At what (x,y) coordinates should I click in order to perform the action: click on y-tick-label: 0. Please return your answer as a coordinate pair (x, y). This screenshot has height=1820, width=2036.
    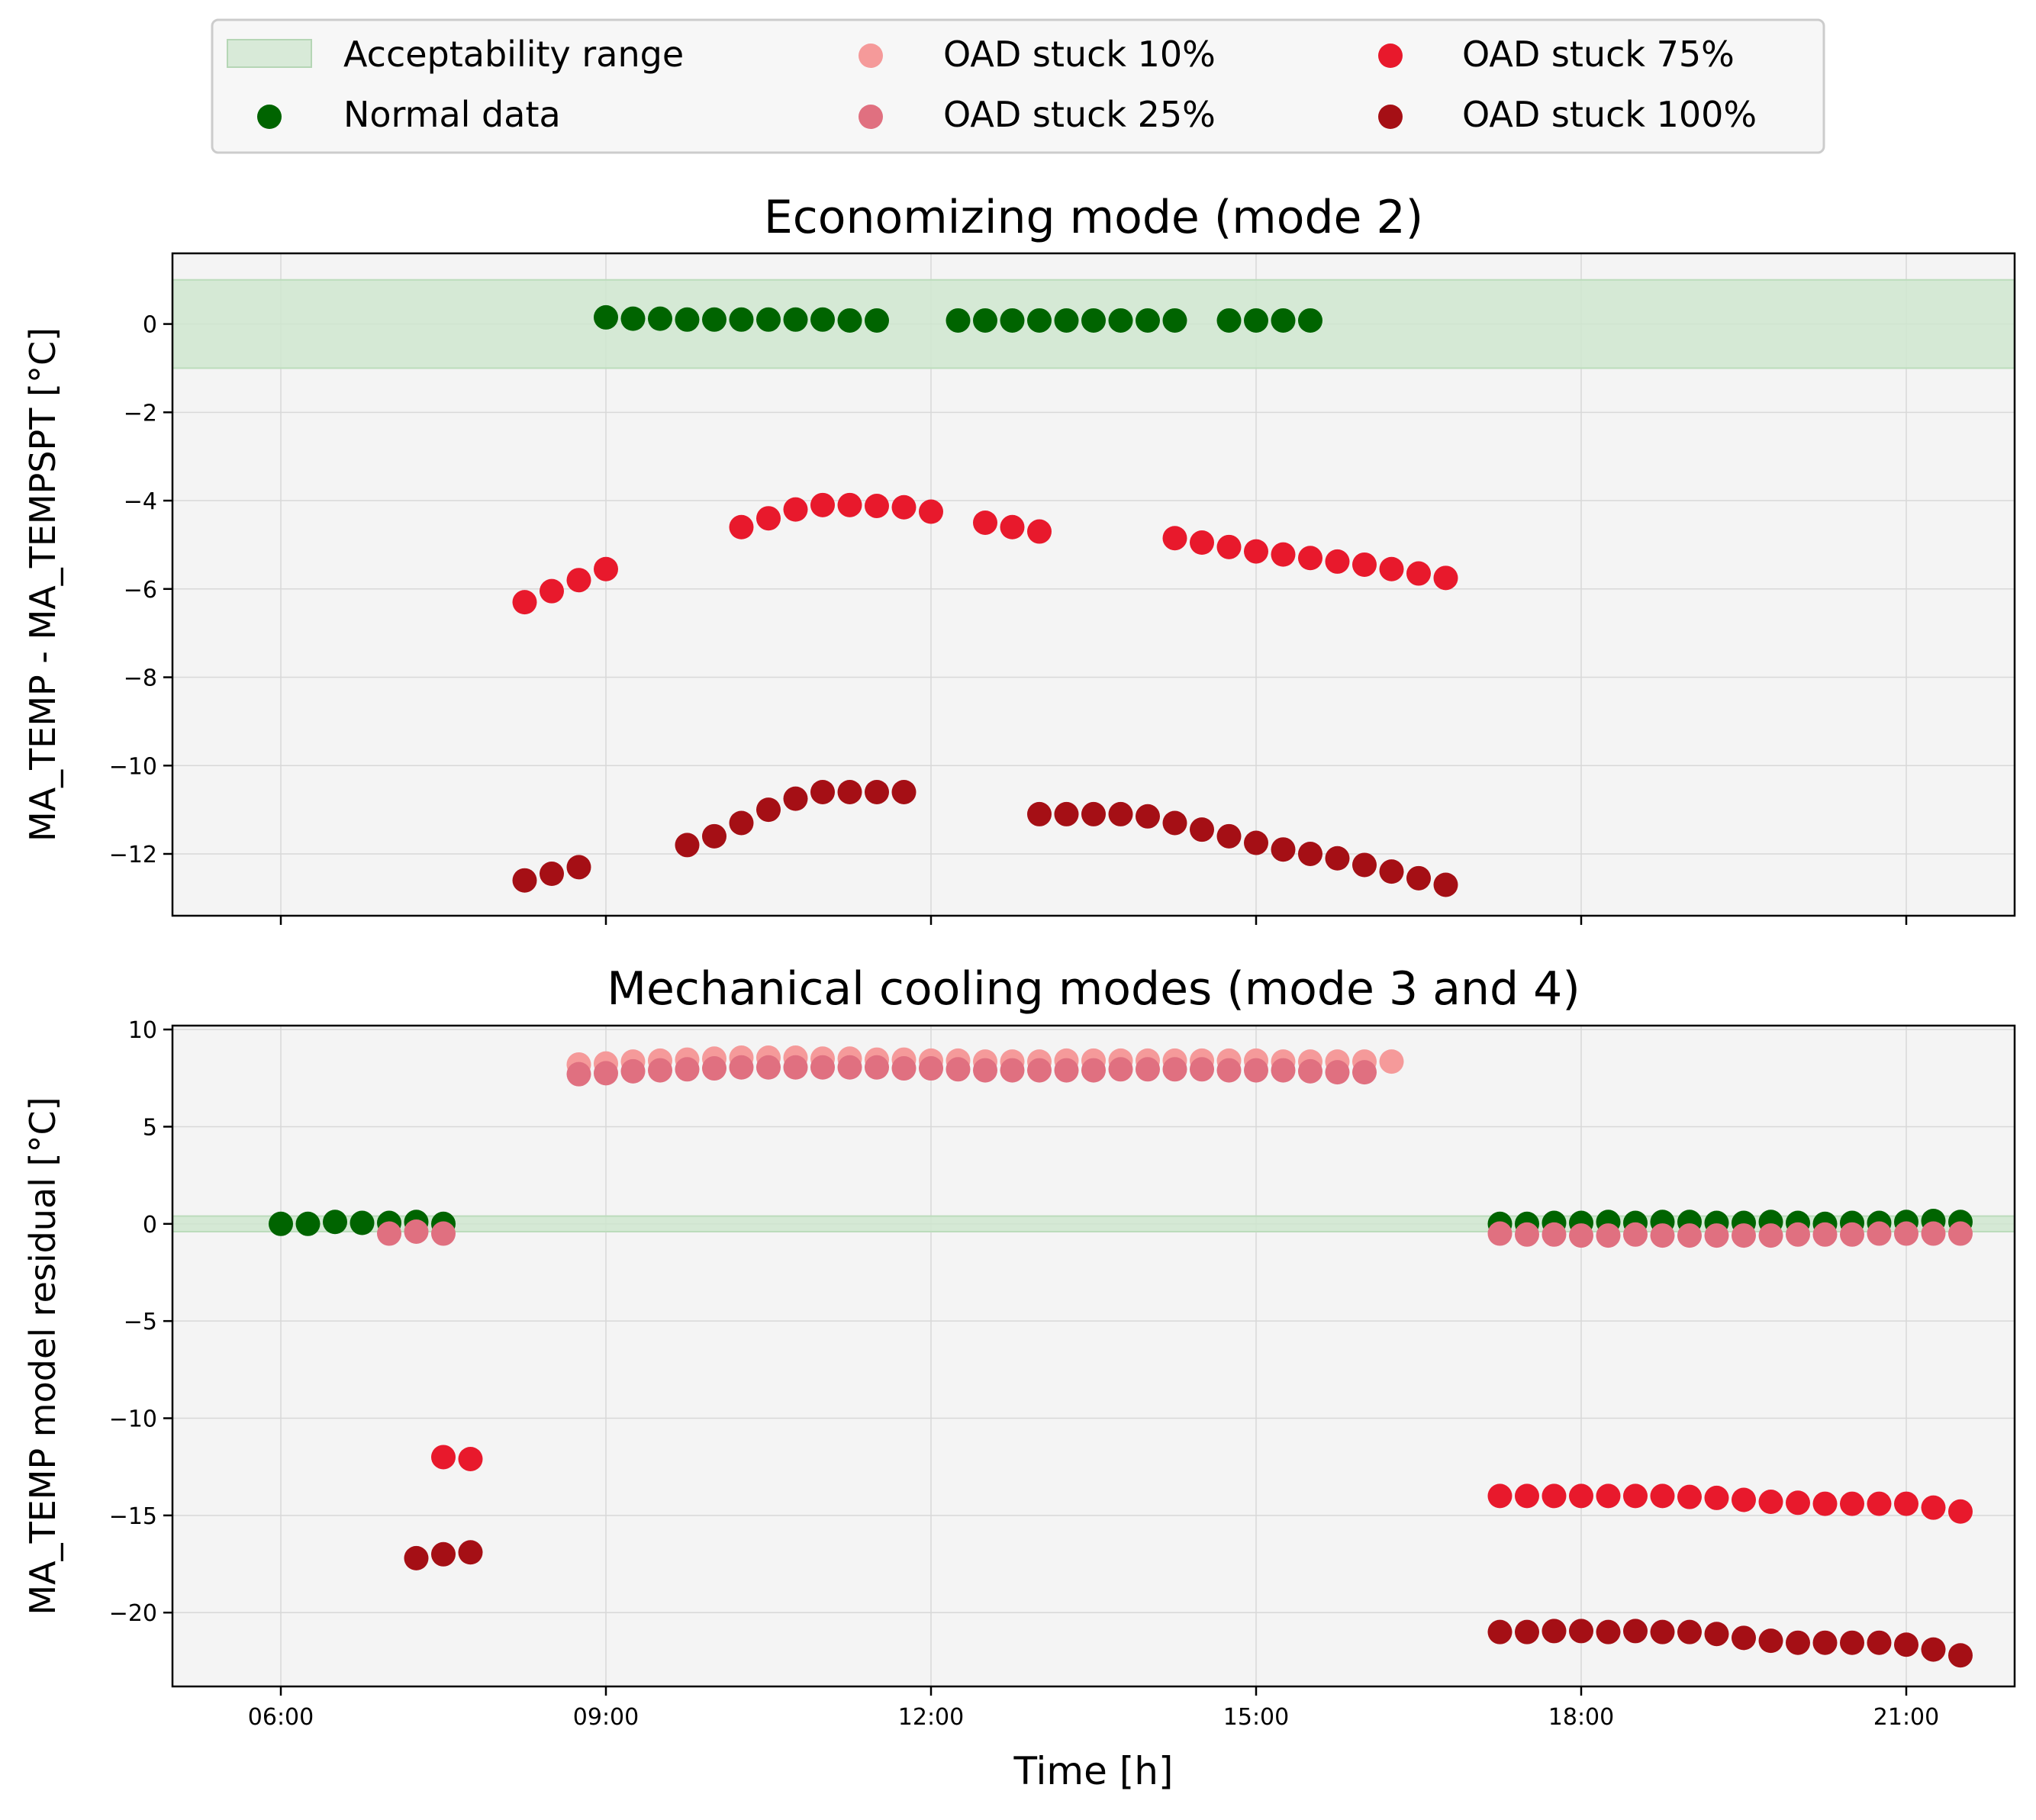
    Looking at the image, I should click on (150, 325).